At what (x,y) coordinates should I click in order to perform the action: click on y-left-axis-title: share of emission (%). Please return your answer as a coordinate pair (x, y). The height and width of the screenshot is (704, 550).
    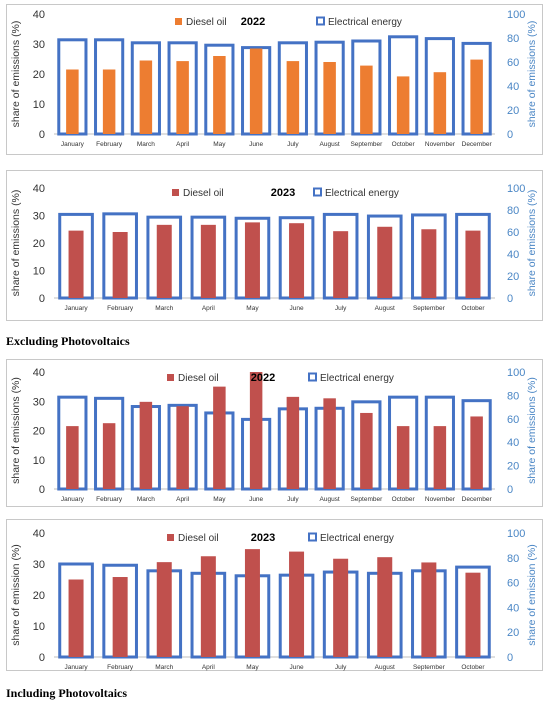
    Looking at the image, I should click on (16, 595).